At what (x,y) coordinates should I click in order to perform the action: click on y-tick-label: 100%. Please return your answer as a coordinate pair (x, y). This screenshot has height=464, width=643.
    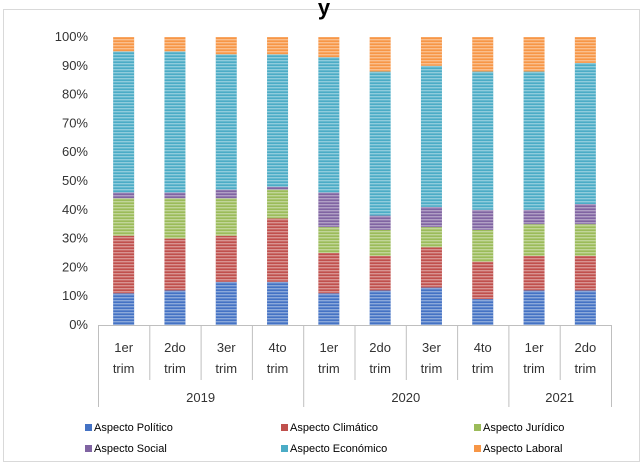
    Looking at the image, I should click on (72, 36).